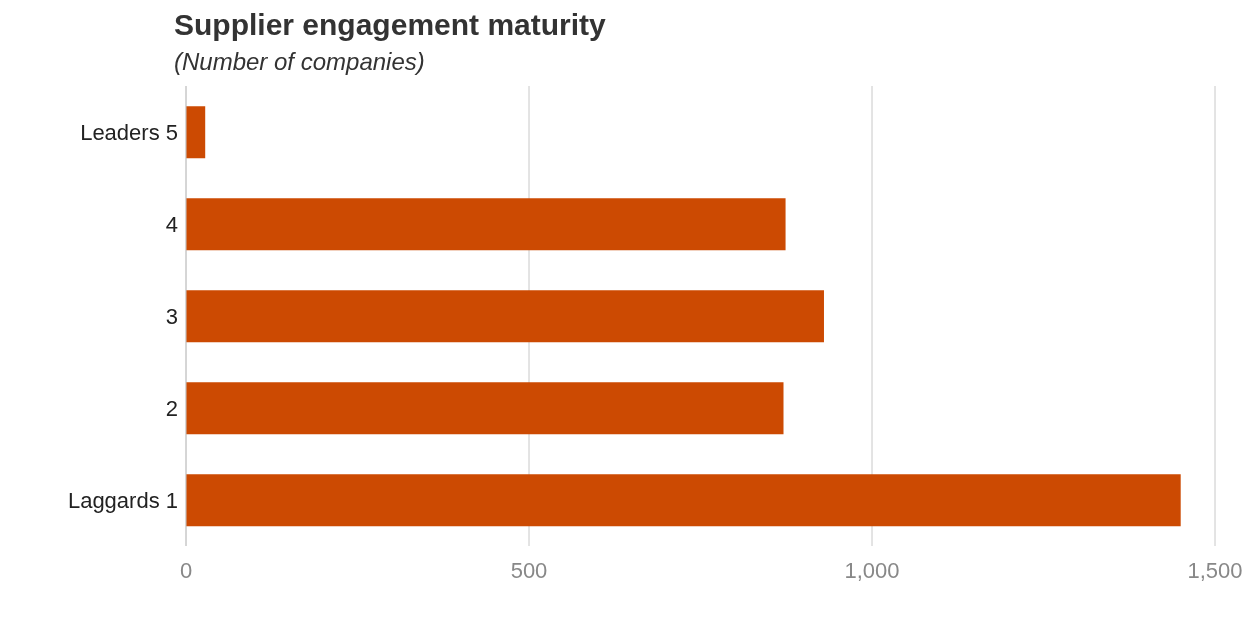 This screenshot has height=623, width=1253. What do you see at coordinates (171, 408) in the screenshot?
I see `y-tick-label: 2` at bounding box center [171, 408].